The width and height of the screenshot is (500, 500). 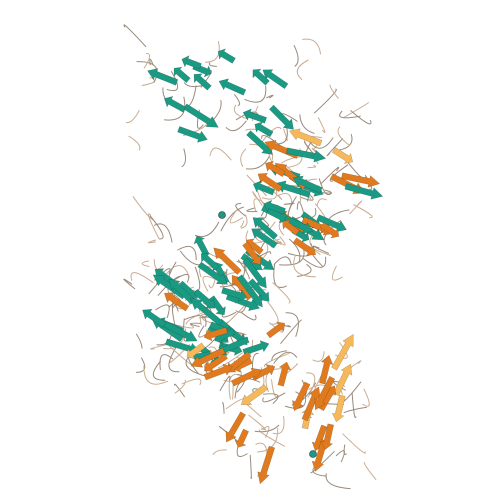 What do you see at coordinates (267, 334) in the screenshot?
I see `ligand-atoms` at bounding box center [267, 334].